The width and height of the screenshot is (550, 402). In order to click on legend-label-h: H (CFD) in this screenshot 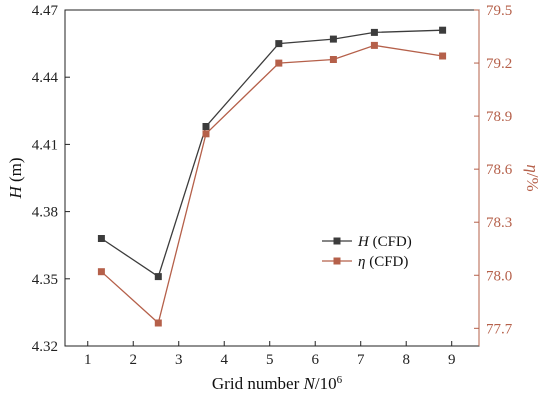, I will do `click(384, 242)`.